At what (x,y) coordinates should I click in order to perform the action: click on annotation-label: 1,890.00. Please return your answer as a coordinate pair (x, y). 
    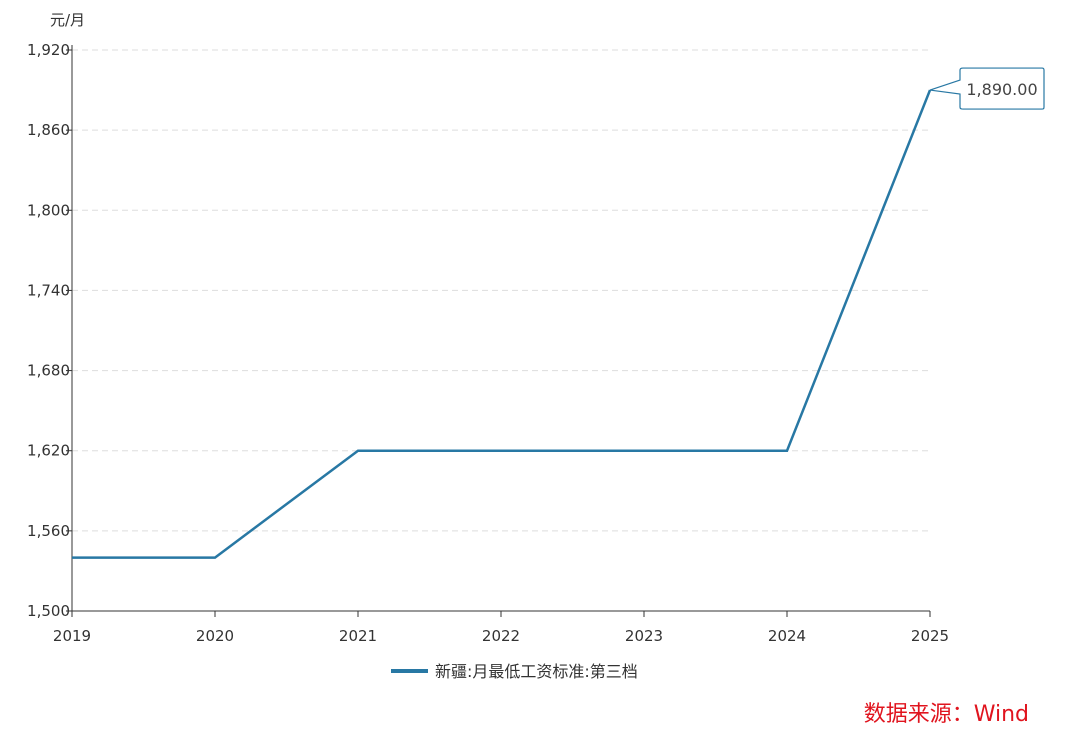
    Looking at the image, I should click on (1001, 89).